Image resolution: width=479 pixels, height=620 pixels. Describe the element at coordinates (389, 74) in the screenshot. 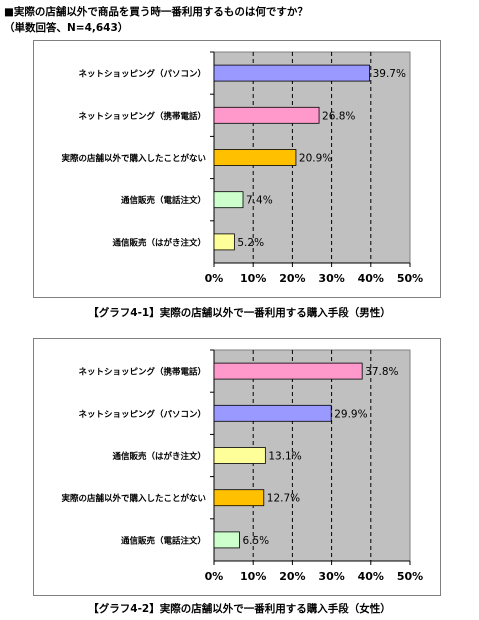

I see `data-label: 39.7%` at that location.